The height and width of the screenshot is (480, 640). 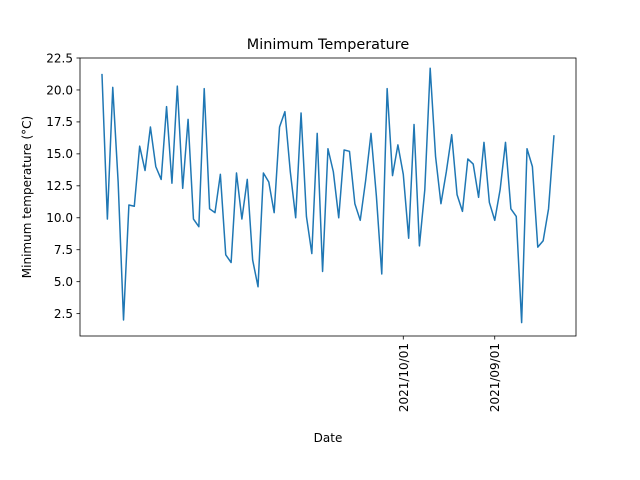 I want to click on y-tick-label: 22.5, so click(x=59, y=58).